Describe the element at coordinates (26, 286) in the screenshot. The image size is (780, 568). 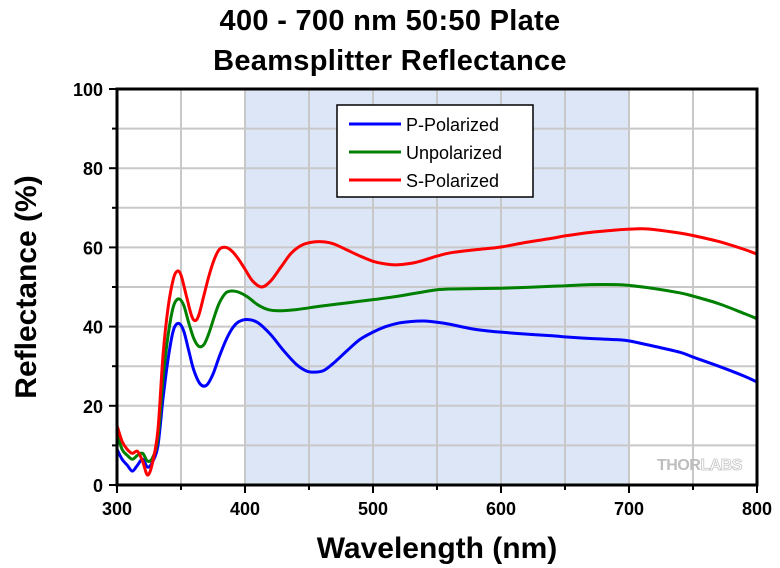
I see `y-axis-label: Reflectance (%)` at that location.